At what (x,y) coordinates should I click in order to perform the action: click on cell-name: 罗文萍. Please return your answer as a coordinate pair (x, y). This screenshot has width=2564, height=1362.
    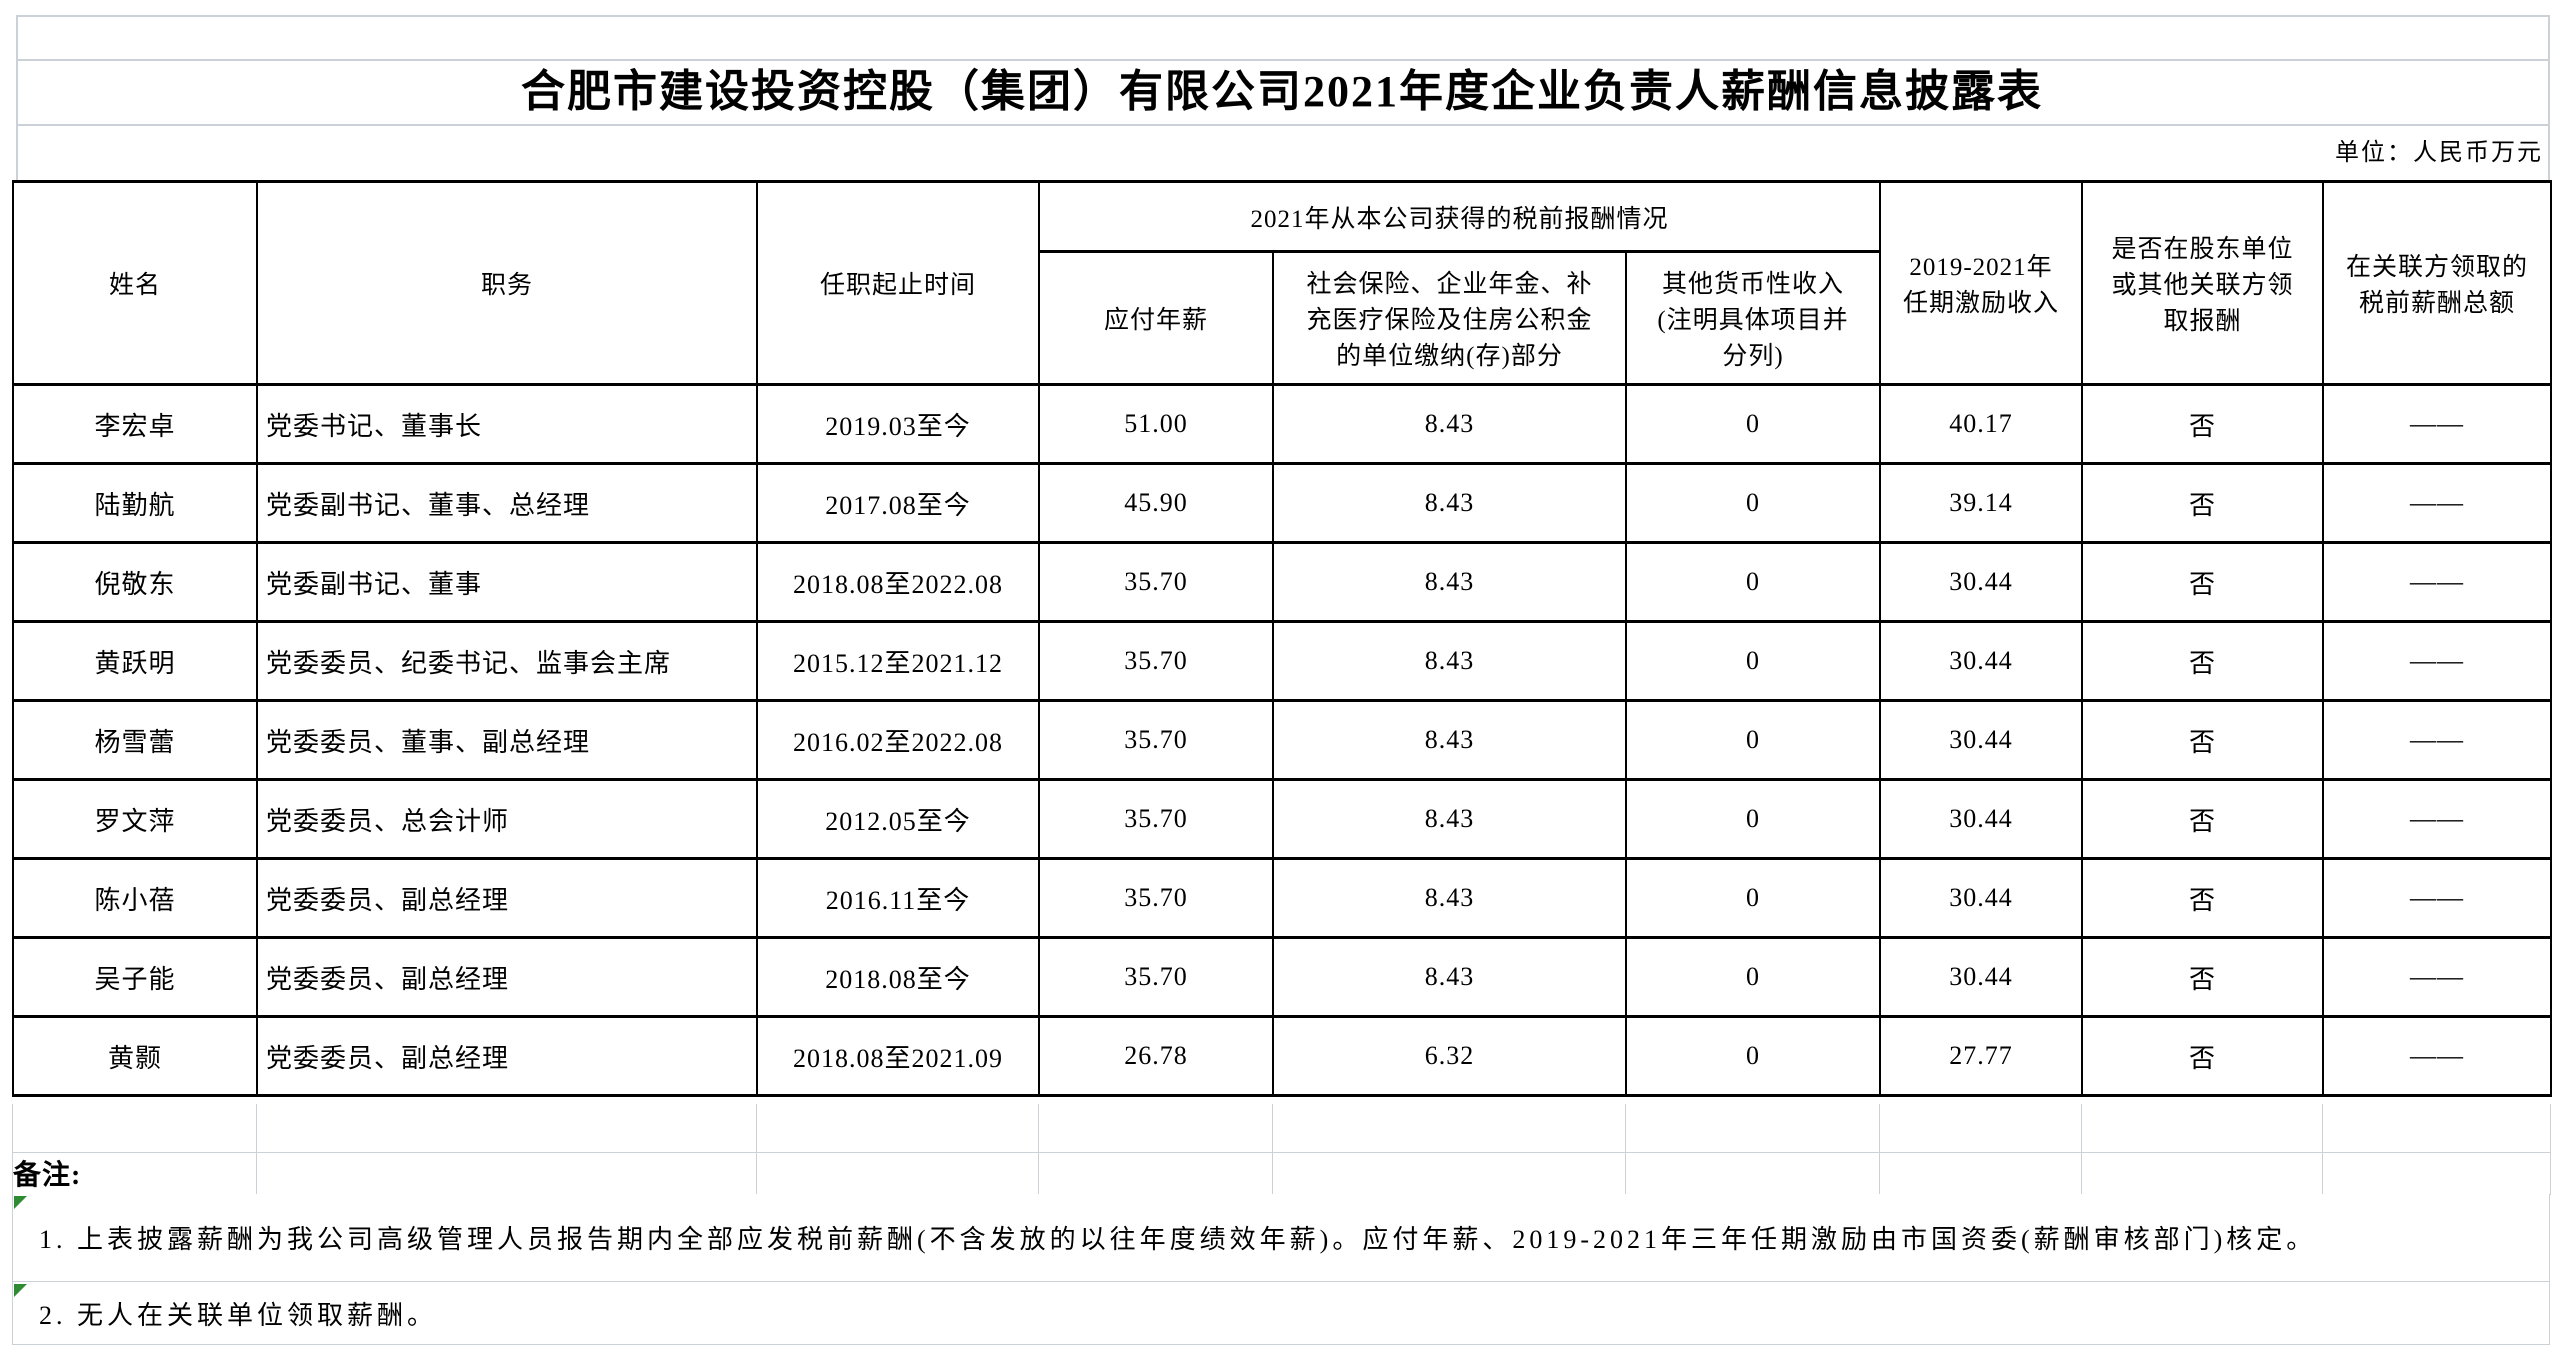
    Looking at the image, I should click on (135, 819).